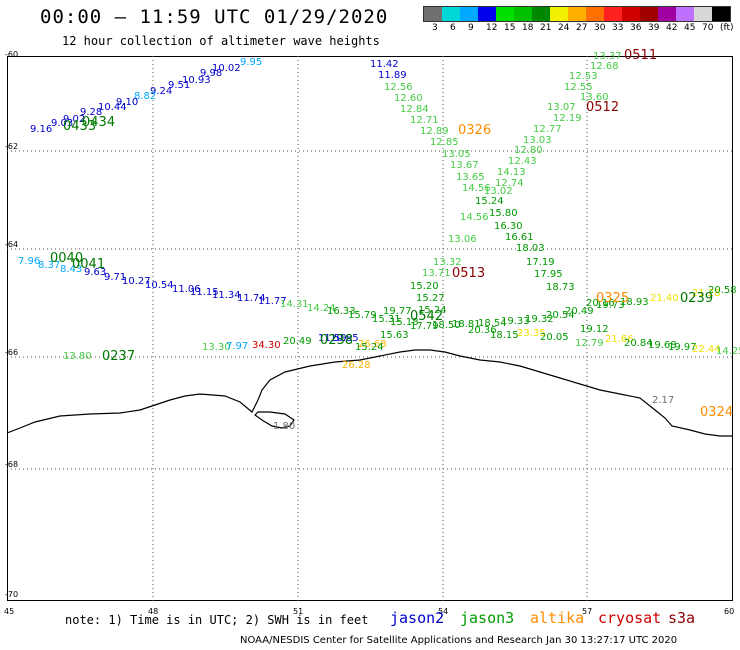  I want to click on wave-height-label: 13.37, so click(607, 56).